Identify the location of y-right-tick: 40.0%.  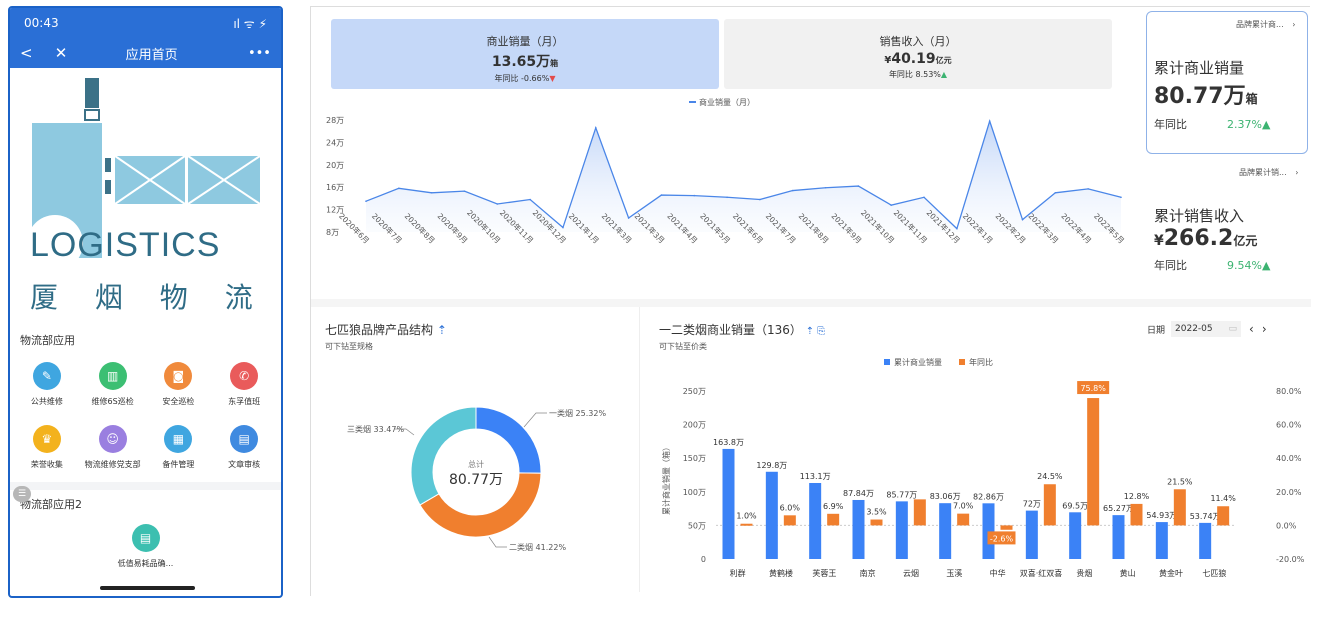
(1289, 458).